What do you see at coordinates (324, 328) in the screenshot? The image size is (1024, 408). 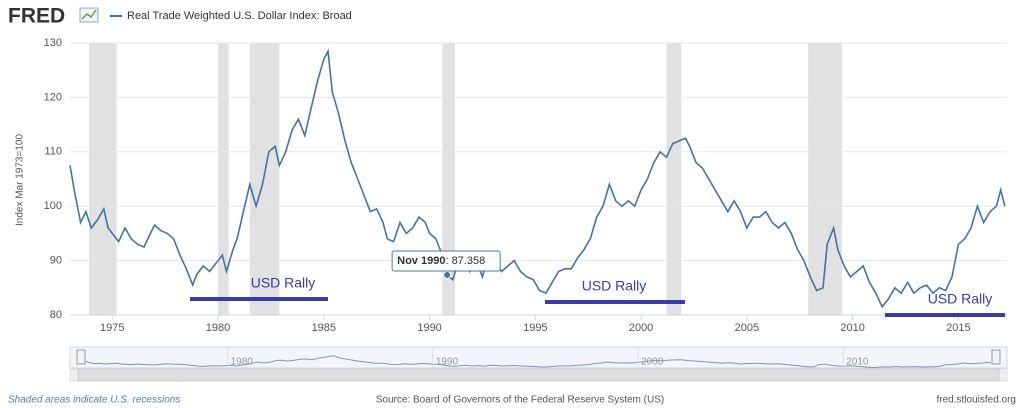 I see `x-tick-label: 1985` at bounding box center [324, 328].